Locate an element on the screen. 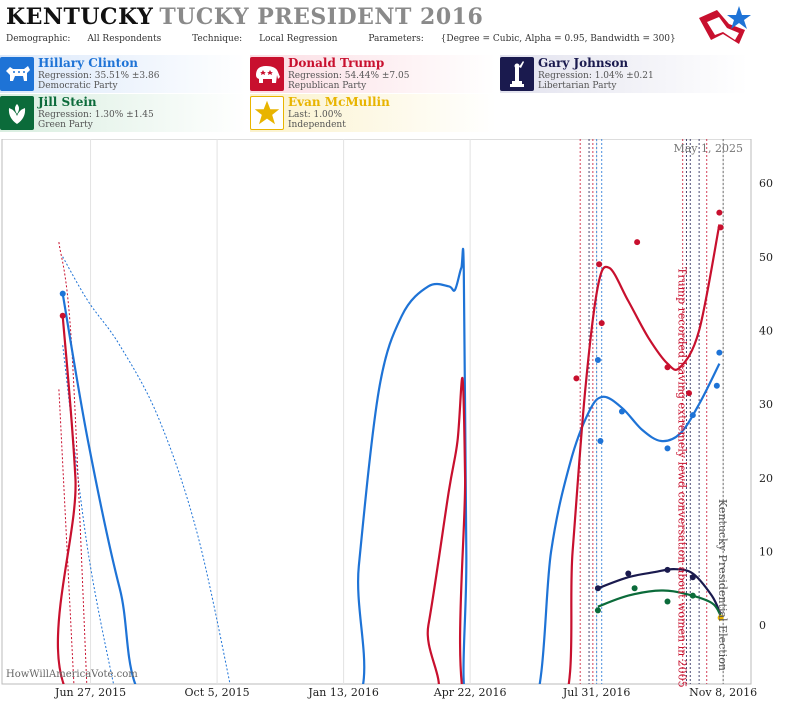  candidate-name: Donald Trump is located at coordinates (336, 63).